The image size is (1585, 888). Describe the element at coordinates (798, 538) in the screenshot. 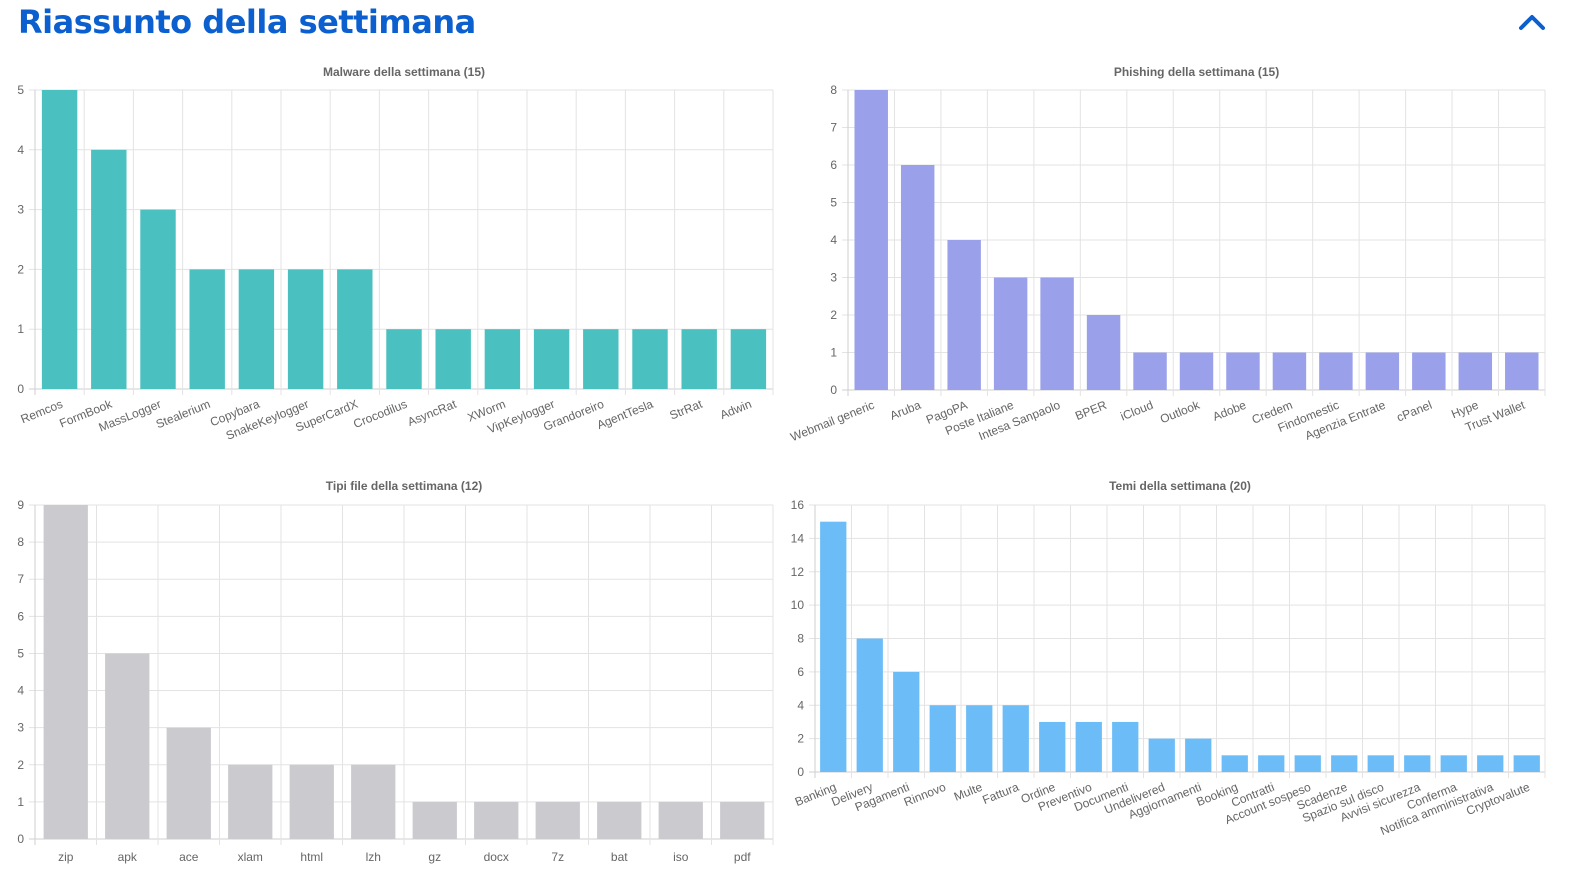

I see `y-tick-label: 14` at that location.